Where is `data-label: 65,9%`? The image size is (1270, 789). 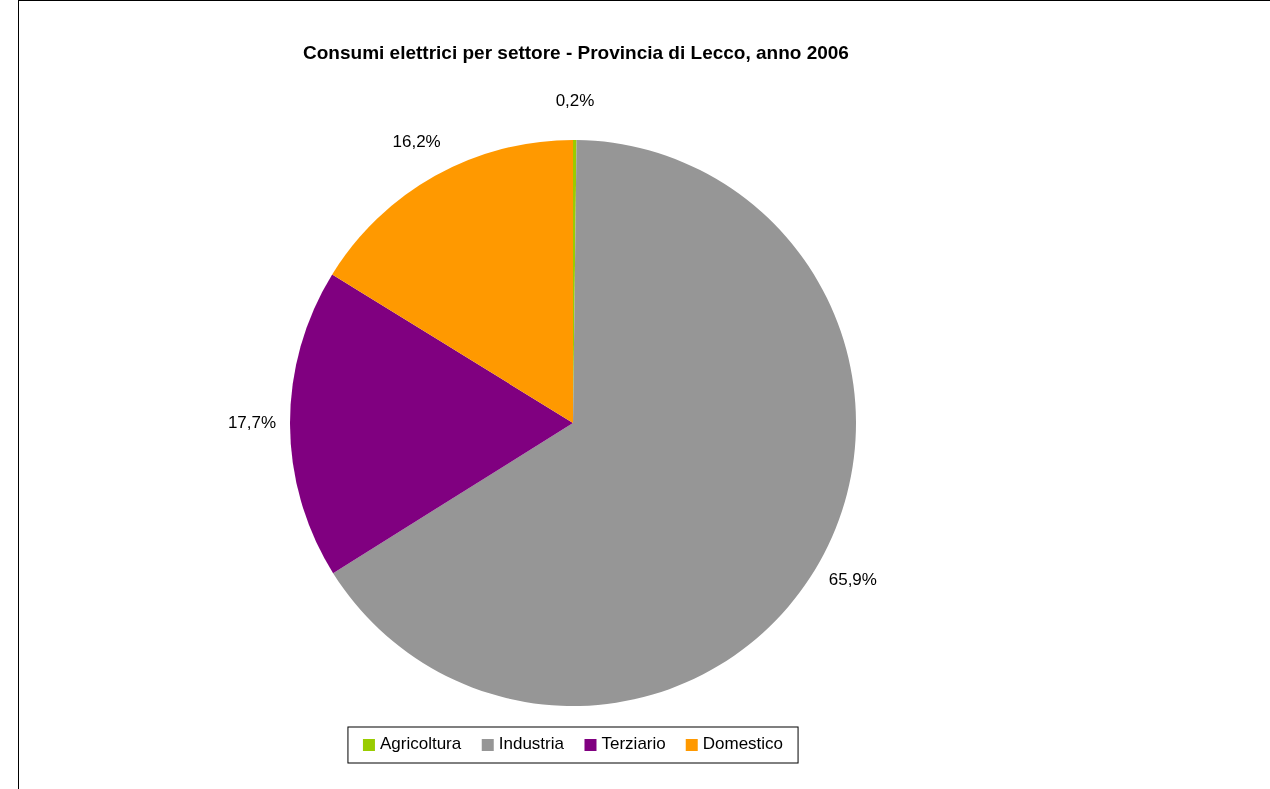
data-label: 65,9% is located at coordinates (852, 579).